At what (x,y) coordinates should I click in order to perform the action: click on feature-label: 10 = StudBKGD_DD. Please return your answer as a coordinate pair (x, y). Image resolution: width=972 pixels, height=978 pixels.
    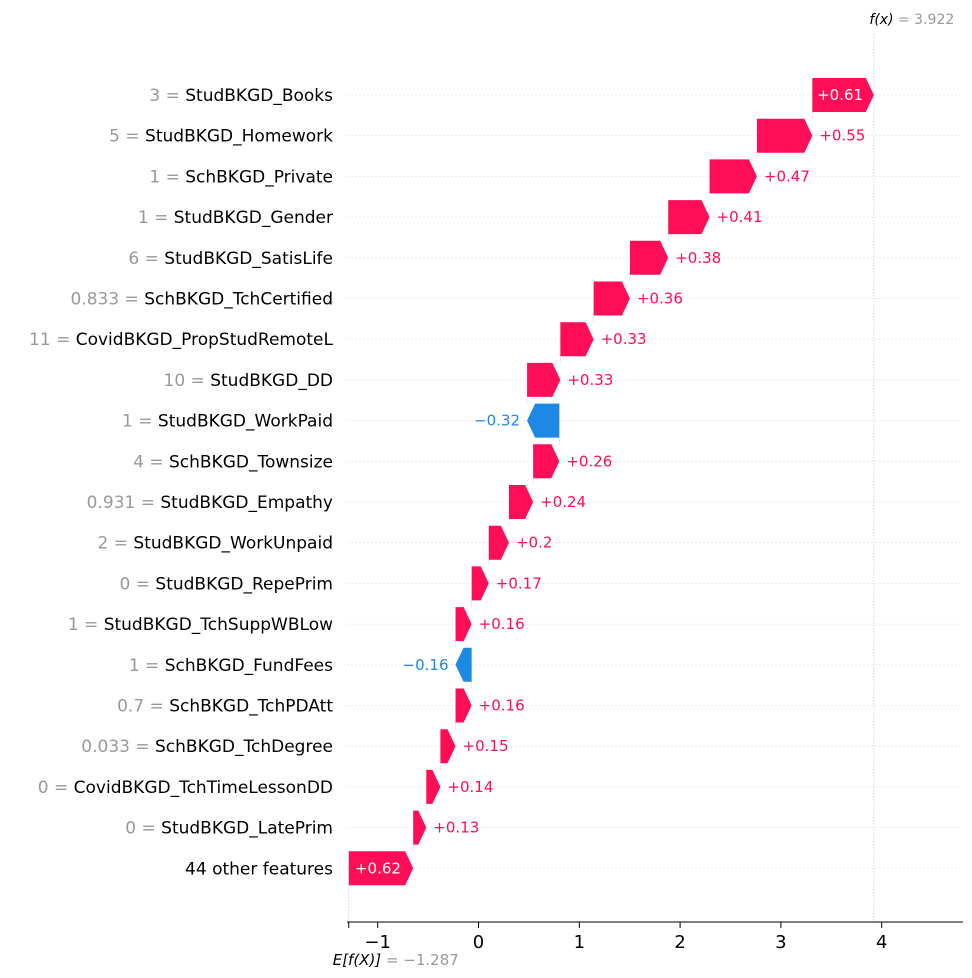
    Looking at the image, I should click on (248, 381).